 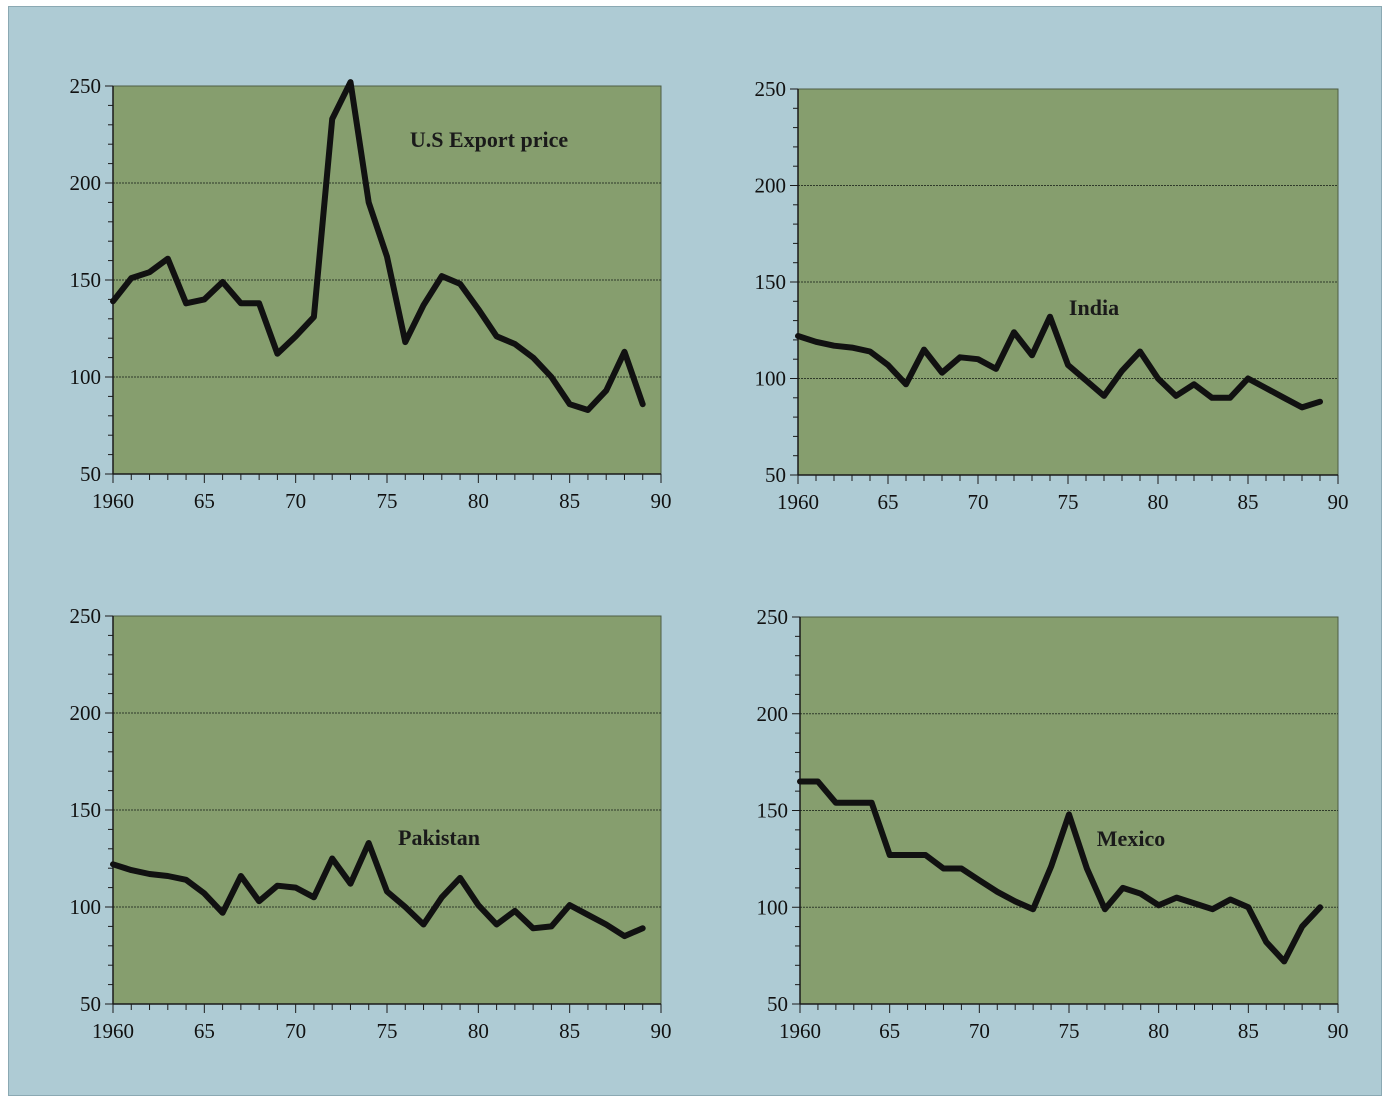 I want to click on panel-label: U.S Export price, so click(x=489, y=139).